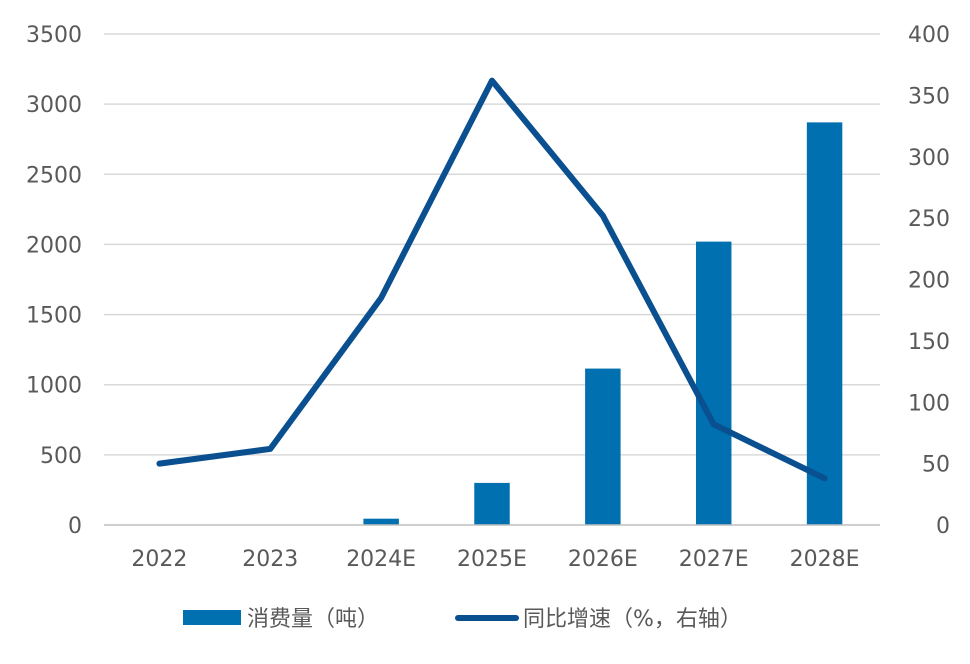  Describe the element at coordinates (603, 559) in the screenshot. I see `x-axis-tick-label: 2026E` at that location.